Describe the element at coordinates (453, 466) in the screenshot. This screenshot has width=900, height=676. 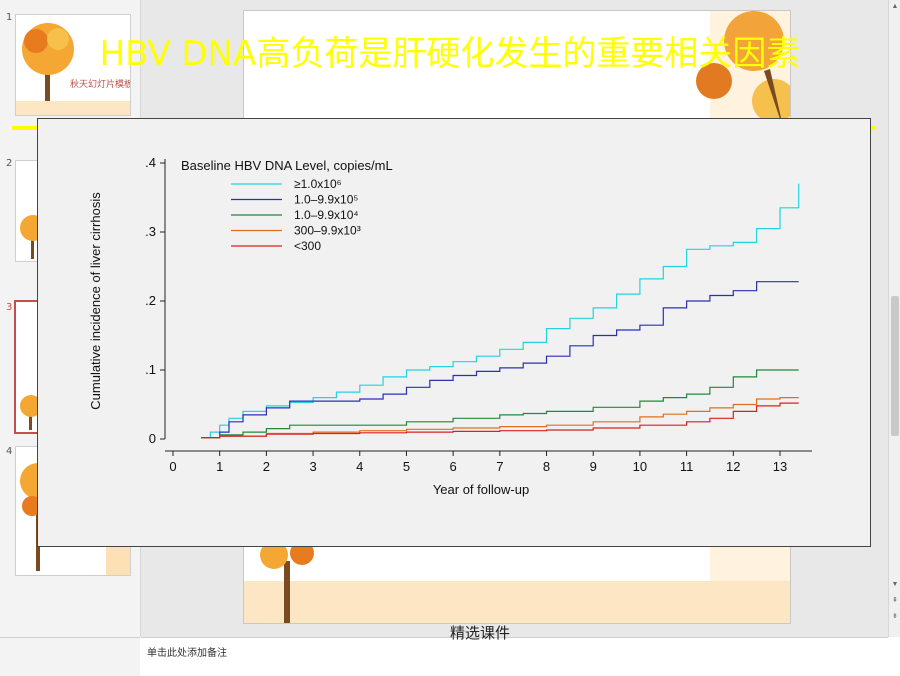
I see `x-tick-label: 6` at that location.